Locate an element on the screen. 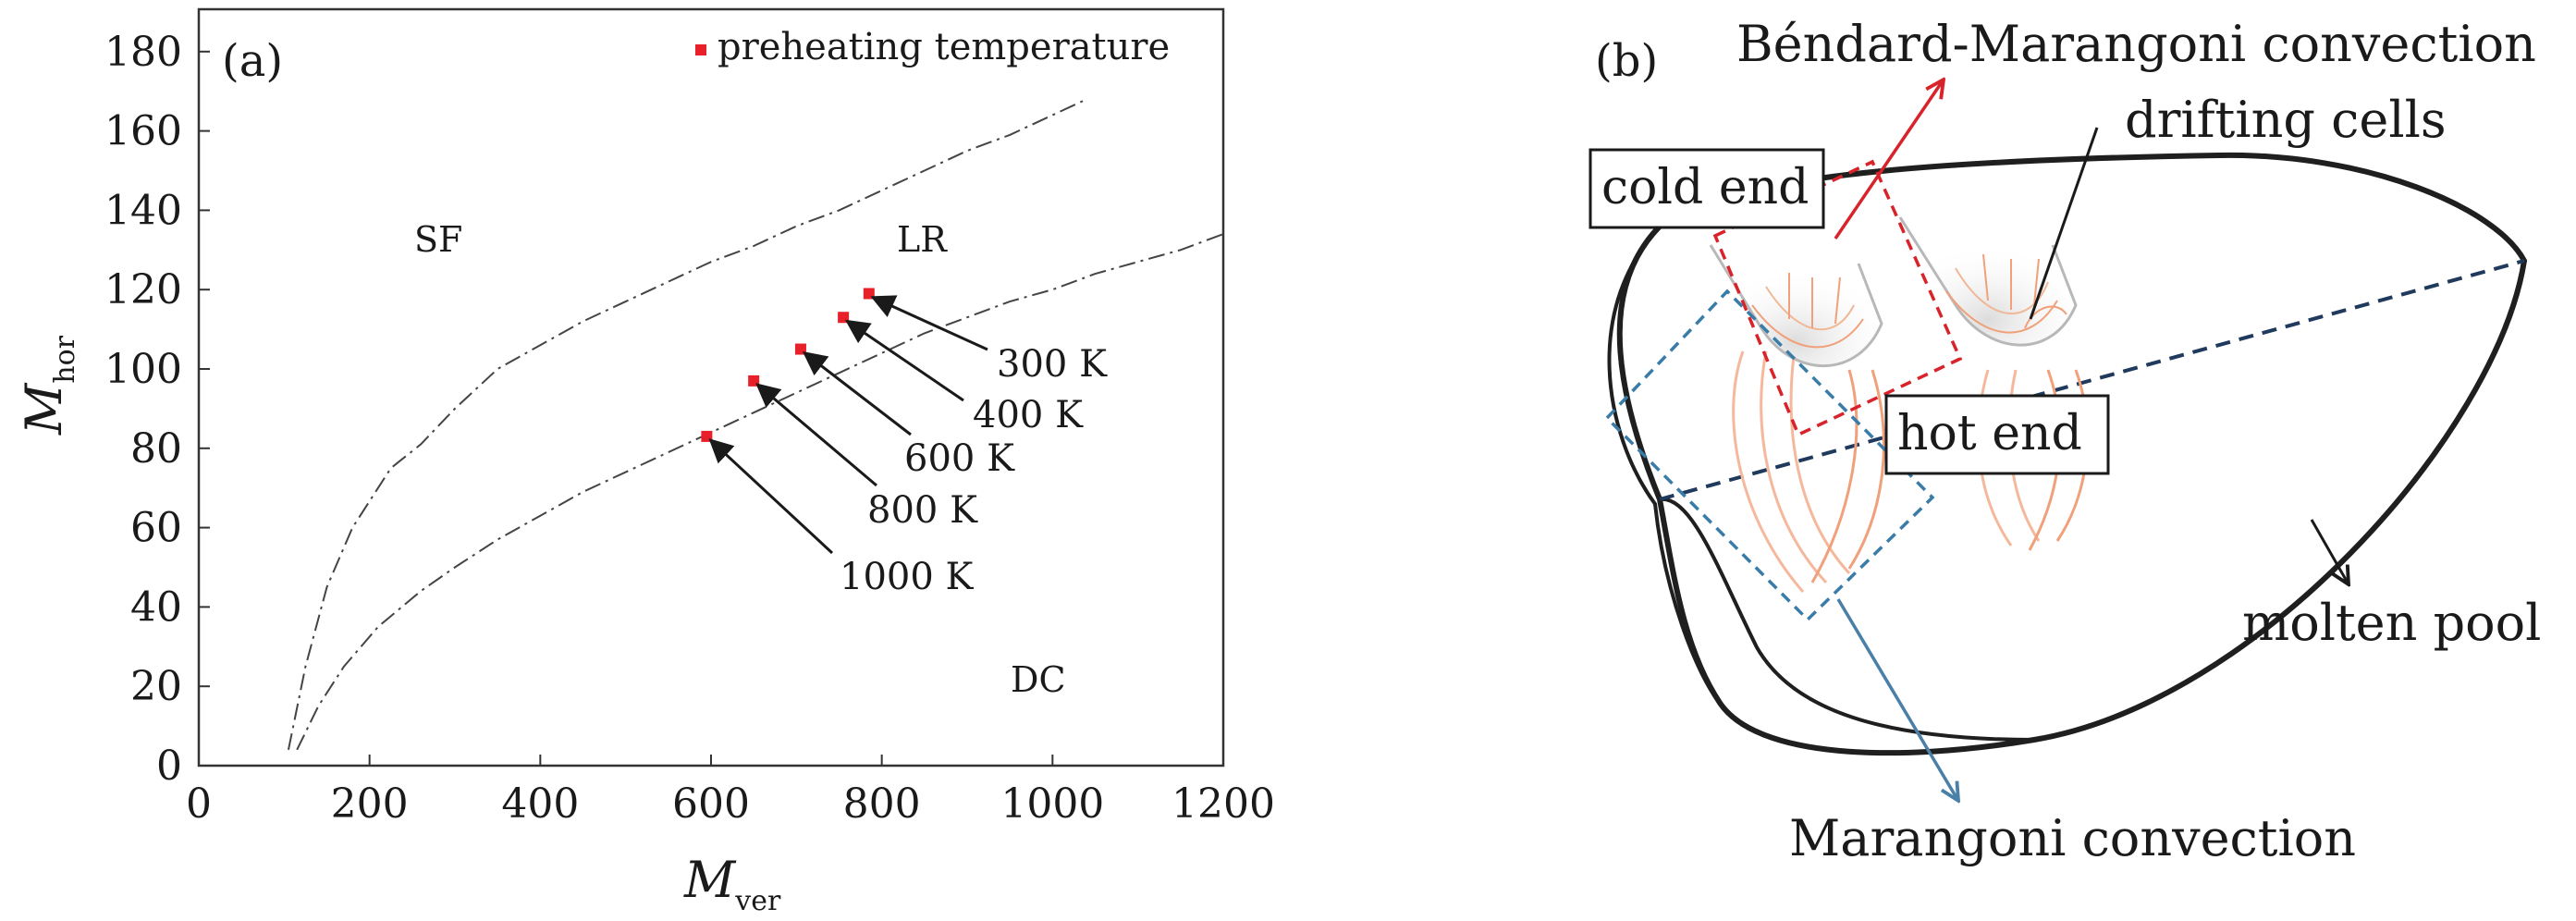 The width and height of the screenshot is (2576, 921). y-tick-label: 180 is located at coordinates (143, 52).